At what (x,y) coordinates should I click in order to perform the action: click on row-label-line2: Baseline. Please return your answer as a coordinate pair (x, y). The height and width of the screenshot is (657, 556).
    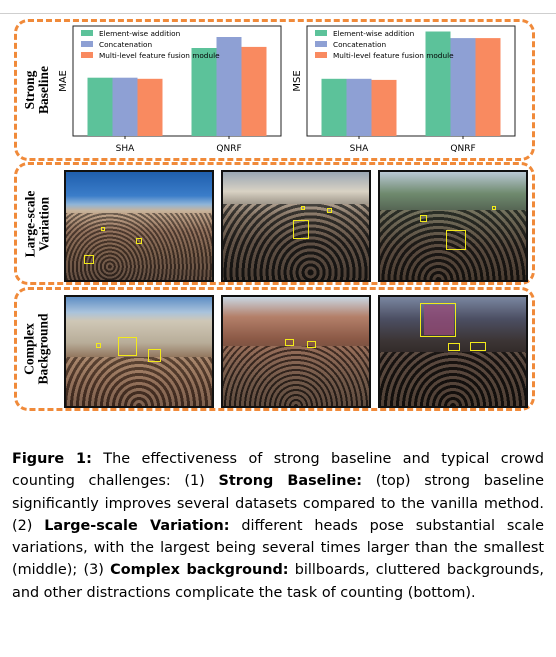
    Looking at the image, I should click on (44, 90).